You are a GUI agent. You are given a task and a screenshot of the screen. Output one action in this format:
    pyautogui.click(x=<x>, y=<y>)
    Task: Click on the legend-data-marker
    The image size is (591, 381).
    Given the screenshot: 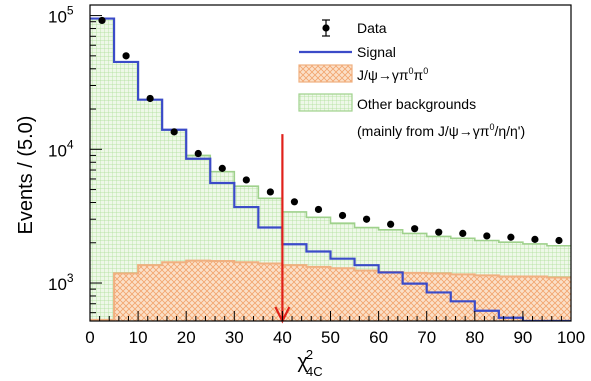 What is the action you would take?
    pyautogui.click(x=326, y=28)
    